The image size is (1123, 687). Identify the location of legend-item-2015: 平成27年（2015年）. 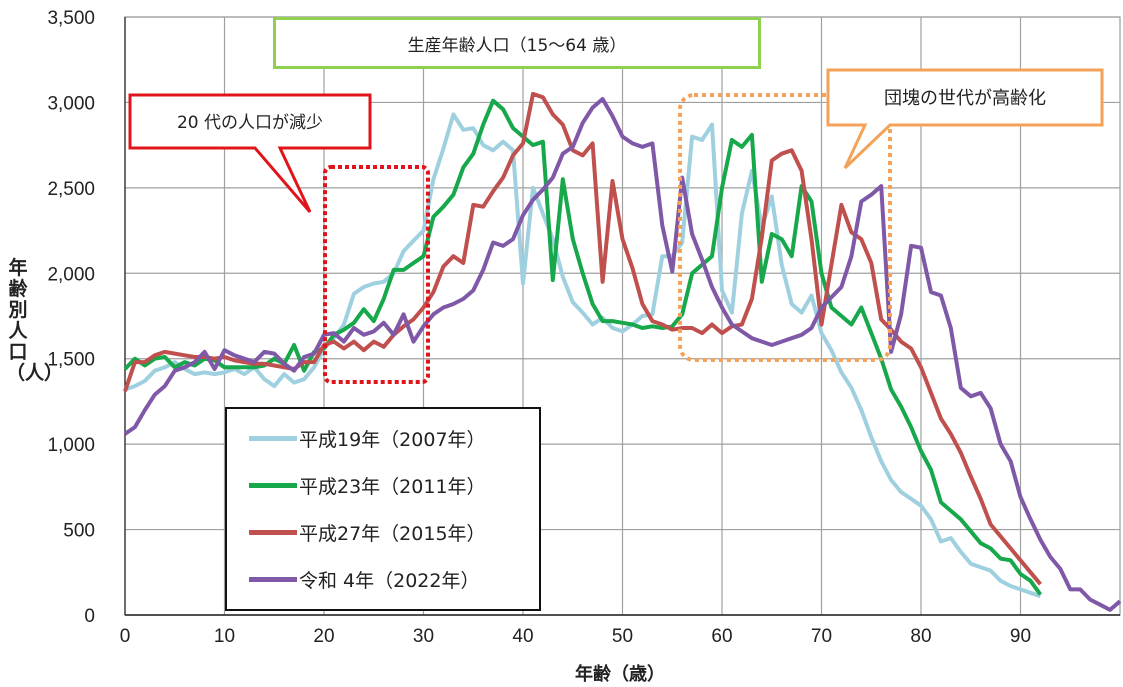
(367, 532).